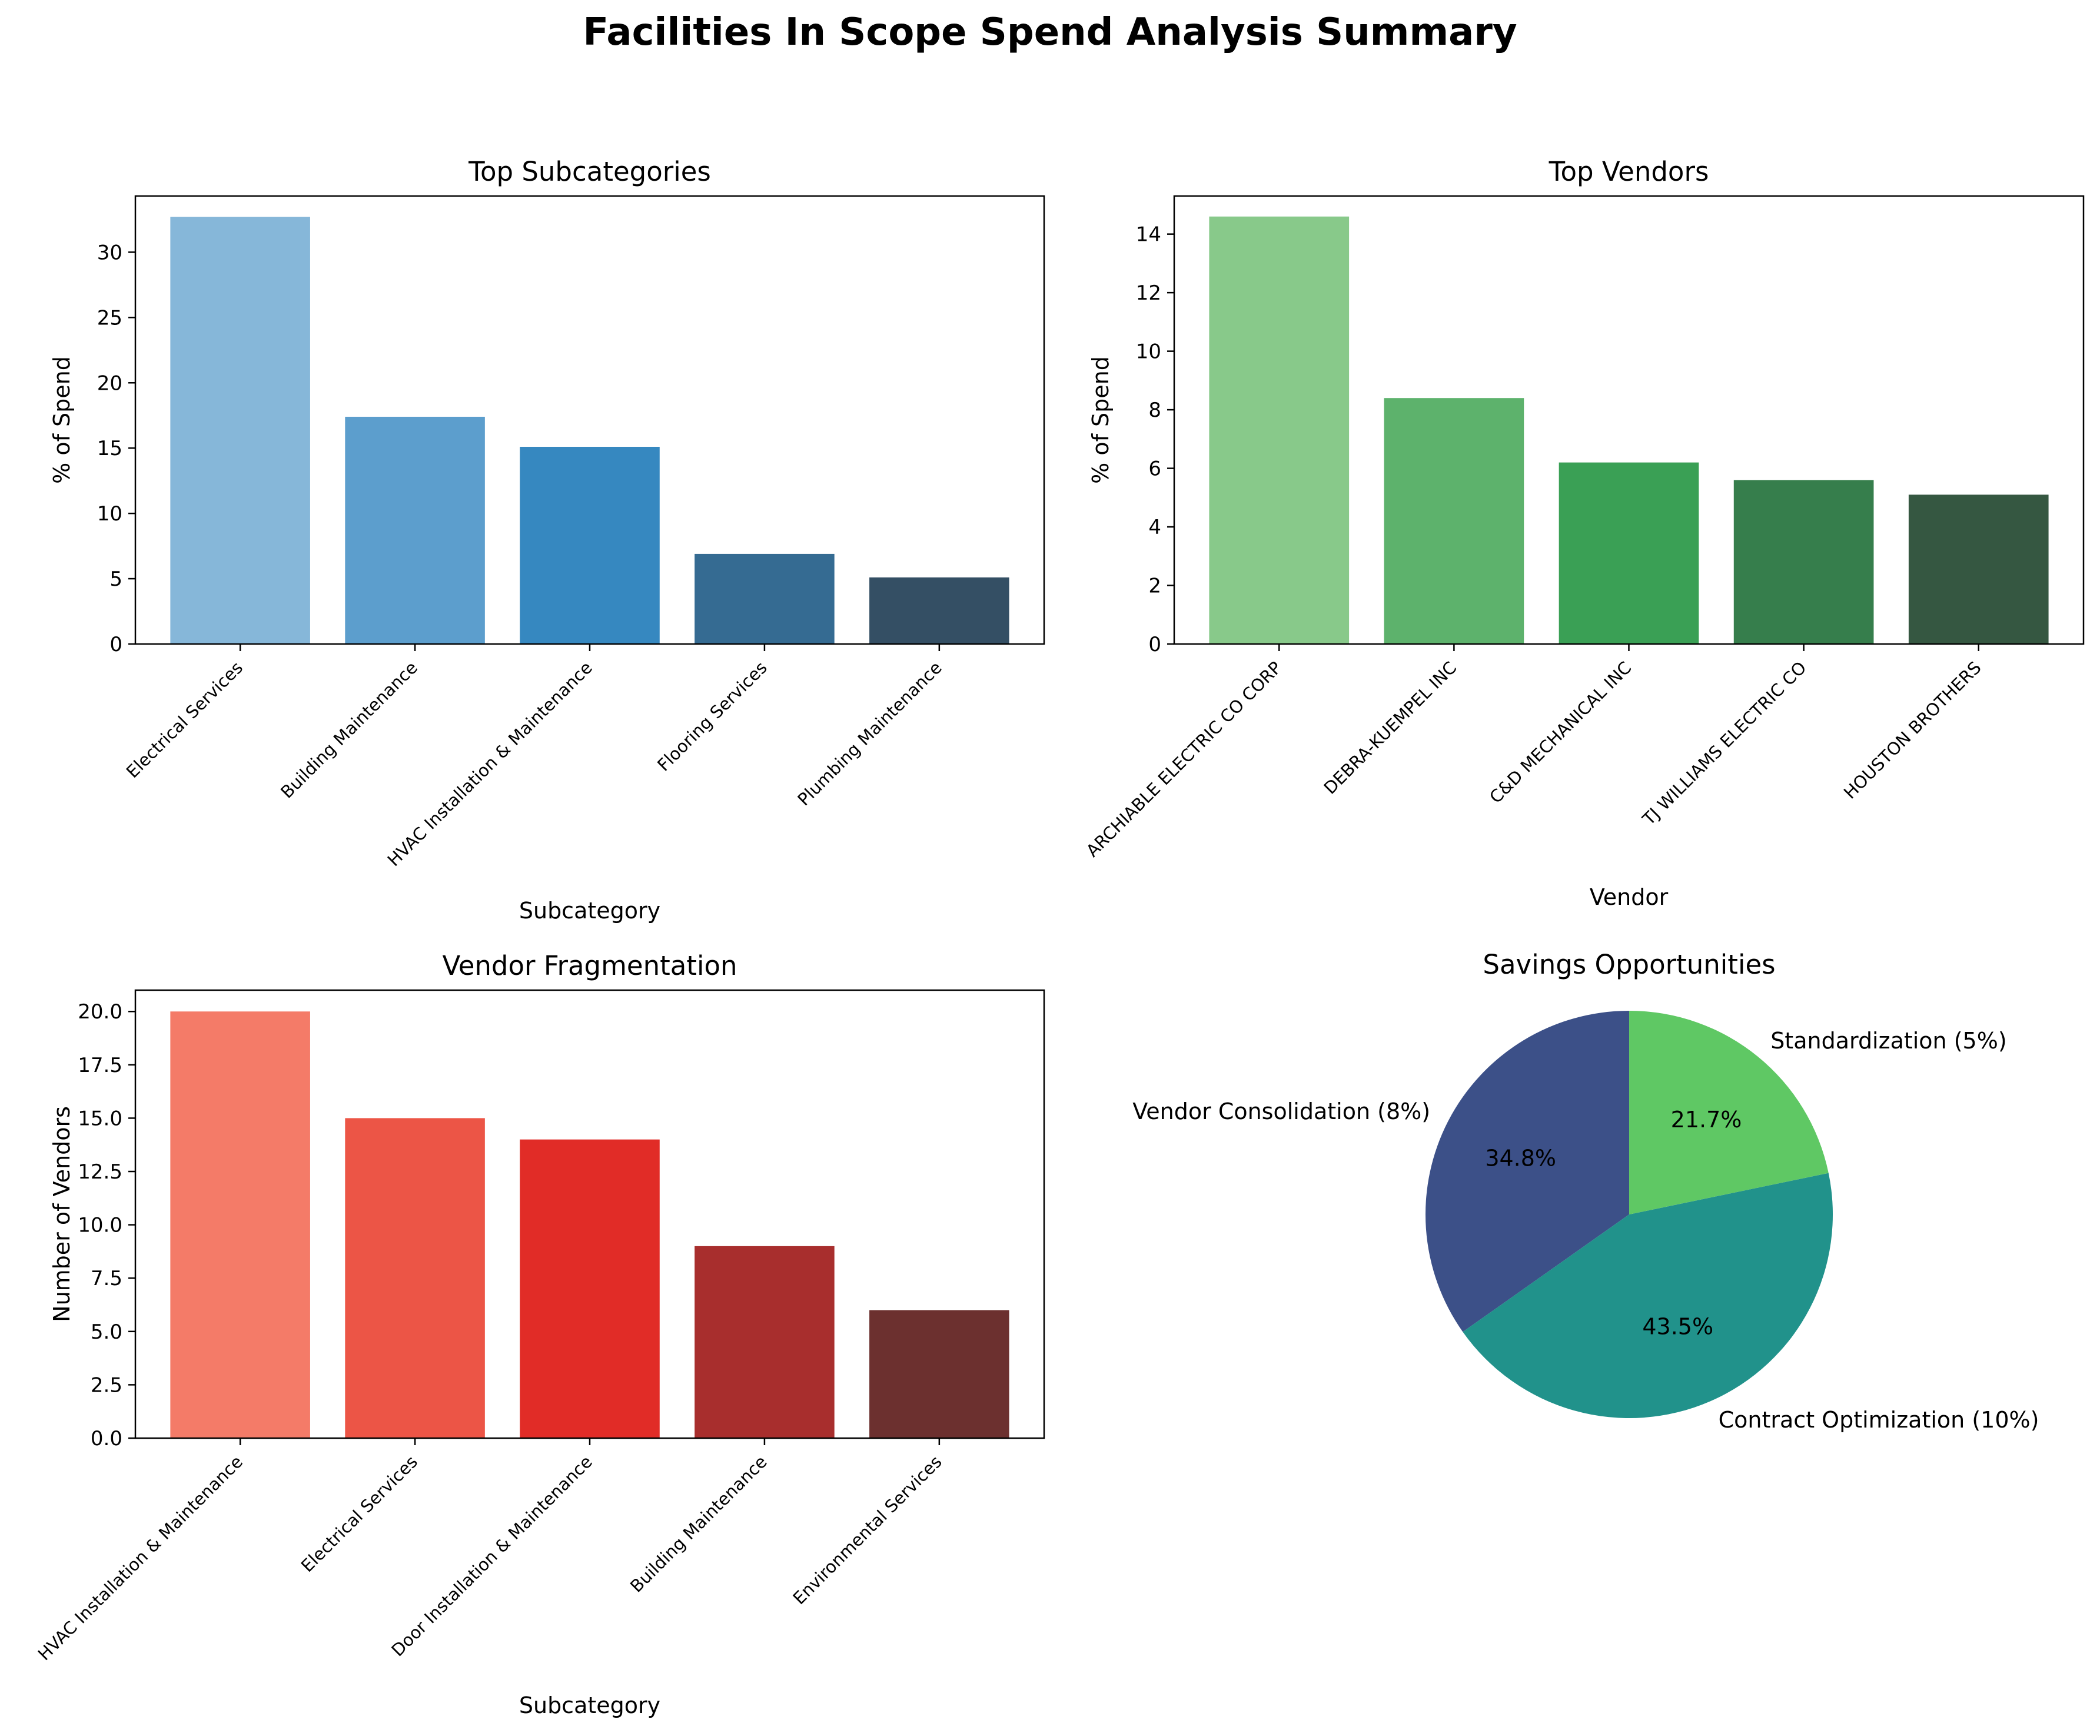 Image resolution: width=2100 pixels, height=1736 pixels. What do you see at coordinates (115, 579) in the screenshot?
I see `y-tick-label: 5` at bounding box center [115, 579].